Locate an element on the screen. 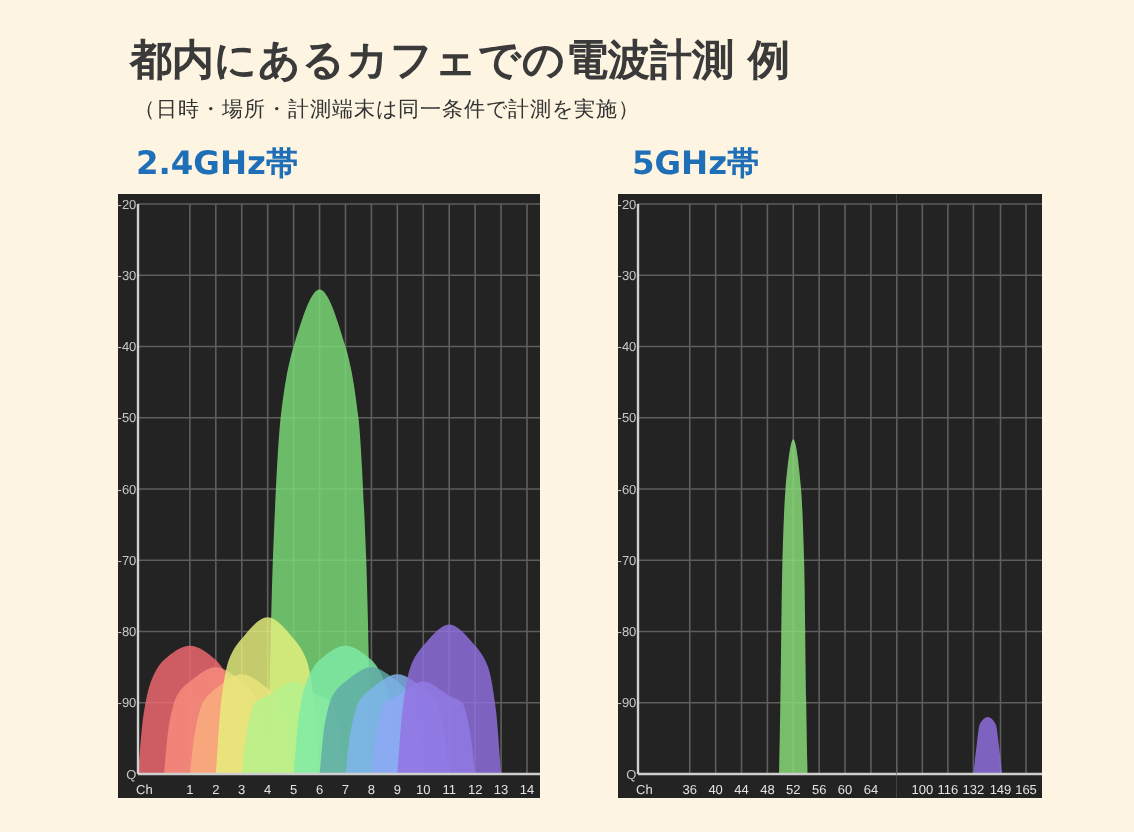  text: 都内にあるカフェでの電波計測 例 is located at coordinates (459, 60).